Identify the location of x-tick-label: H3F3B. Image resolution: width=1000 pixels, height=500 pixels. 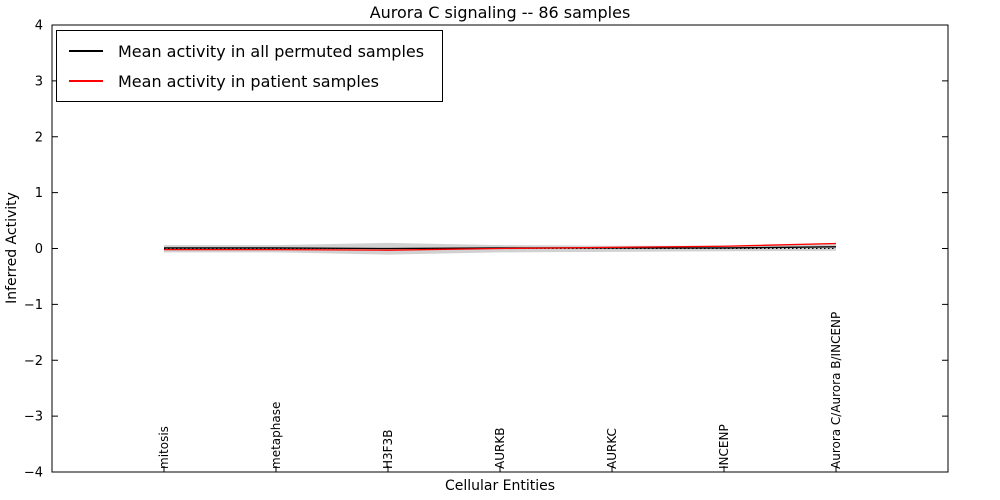
(388, 449).